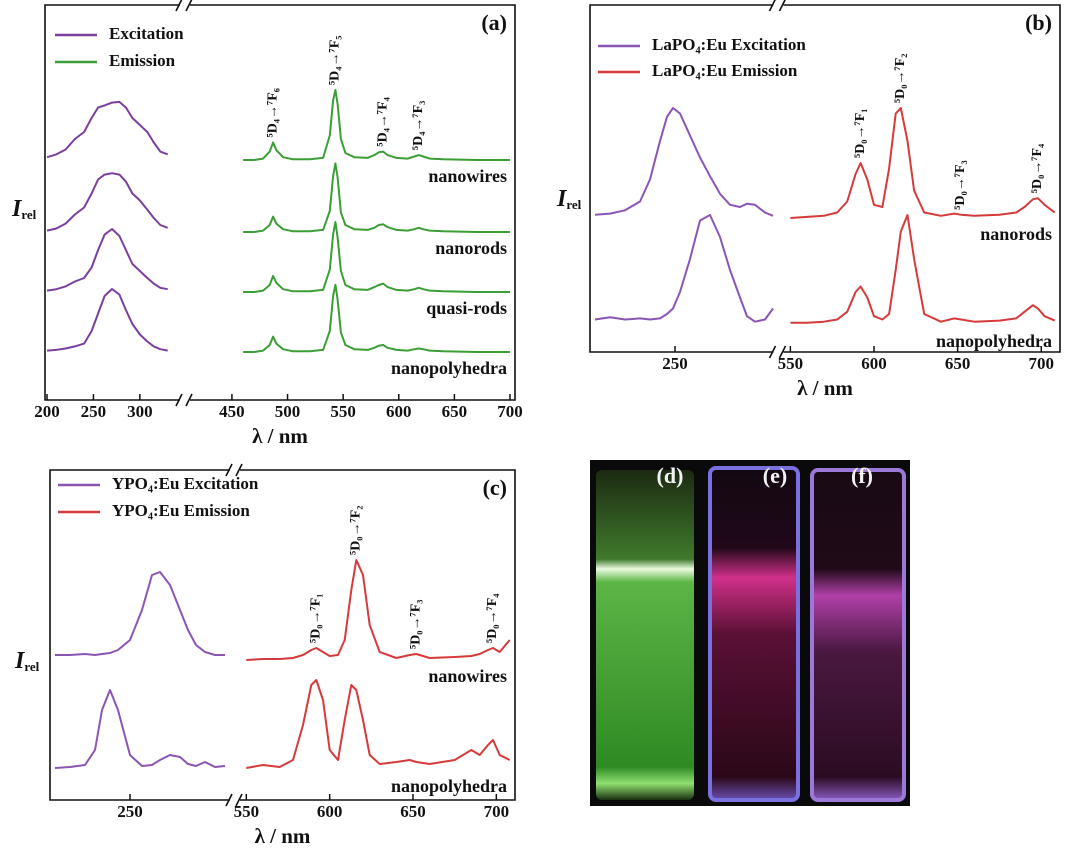 The image size is (1073, 856). What do you see at coordinates (335, 60) in the screenshot?
I see `transition-label: ⁵D₄→⁷F₅` at bounding box center [335, 60].